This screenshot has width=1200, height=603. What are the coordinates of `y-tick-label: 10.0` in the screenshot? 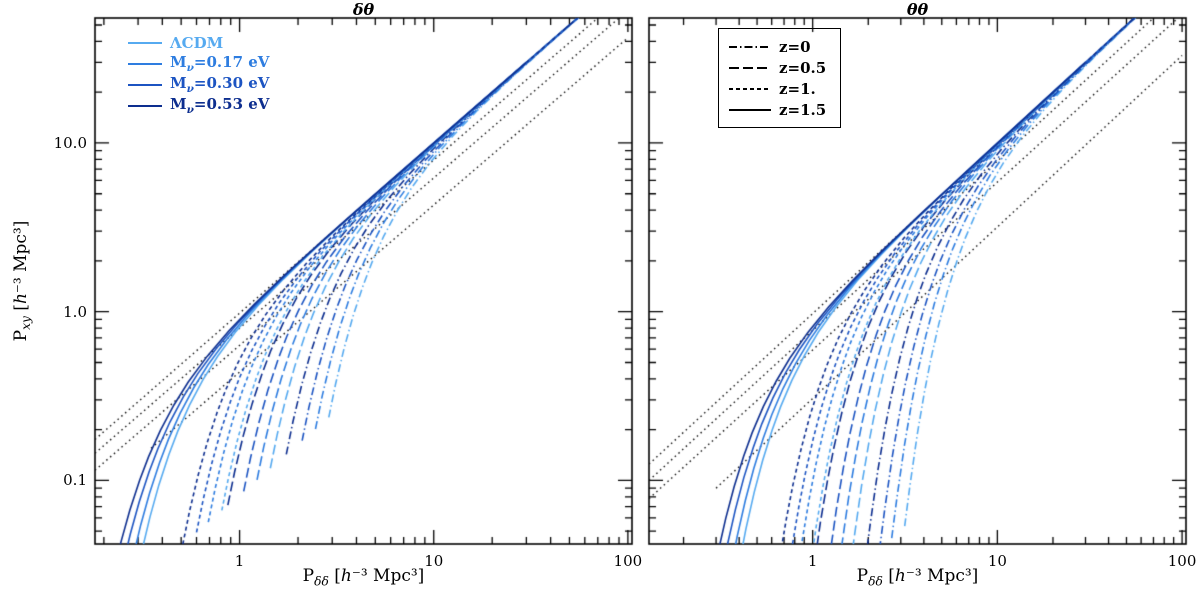 It's located at (70, 142).